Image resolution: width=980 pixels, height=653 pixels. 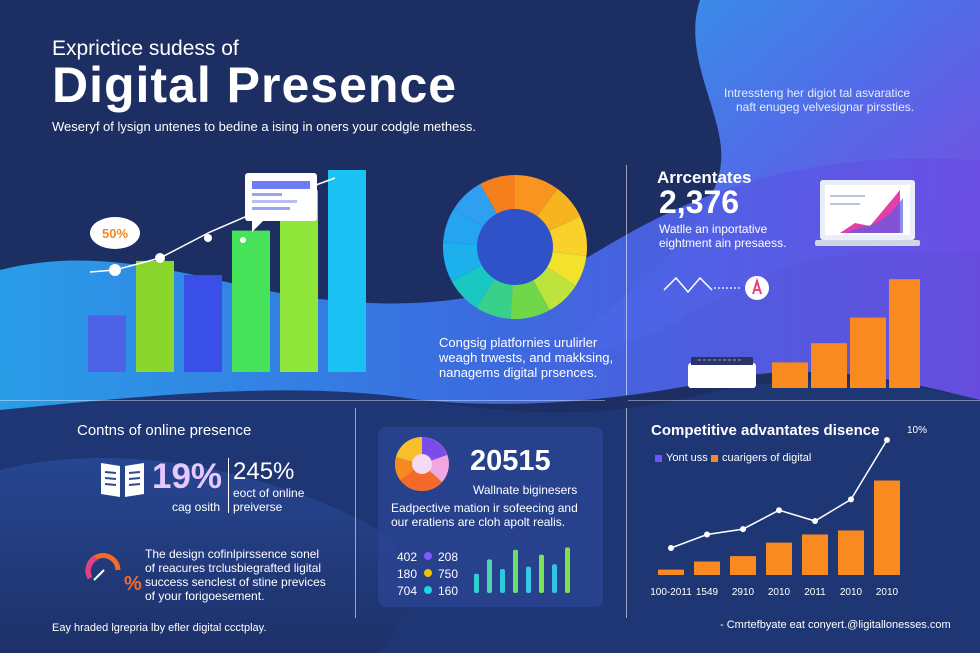 What do you see at coordinates (815, 592) in the screenshot?
I see `competitive-tick-label: 2011` at bounding box center [815, 592].